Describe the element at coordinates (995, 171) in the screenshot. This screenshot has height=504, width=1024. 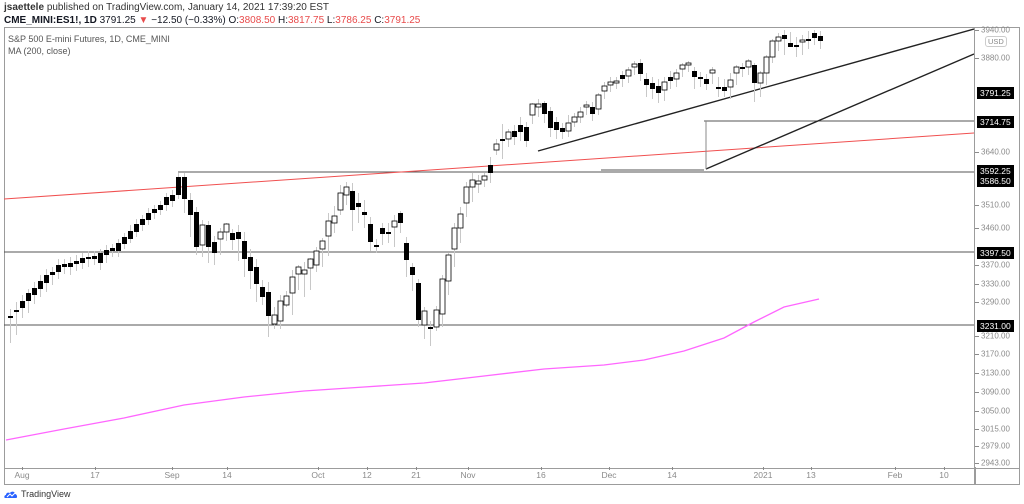
I see `price-level-badge: 3592.25` at that location.